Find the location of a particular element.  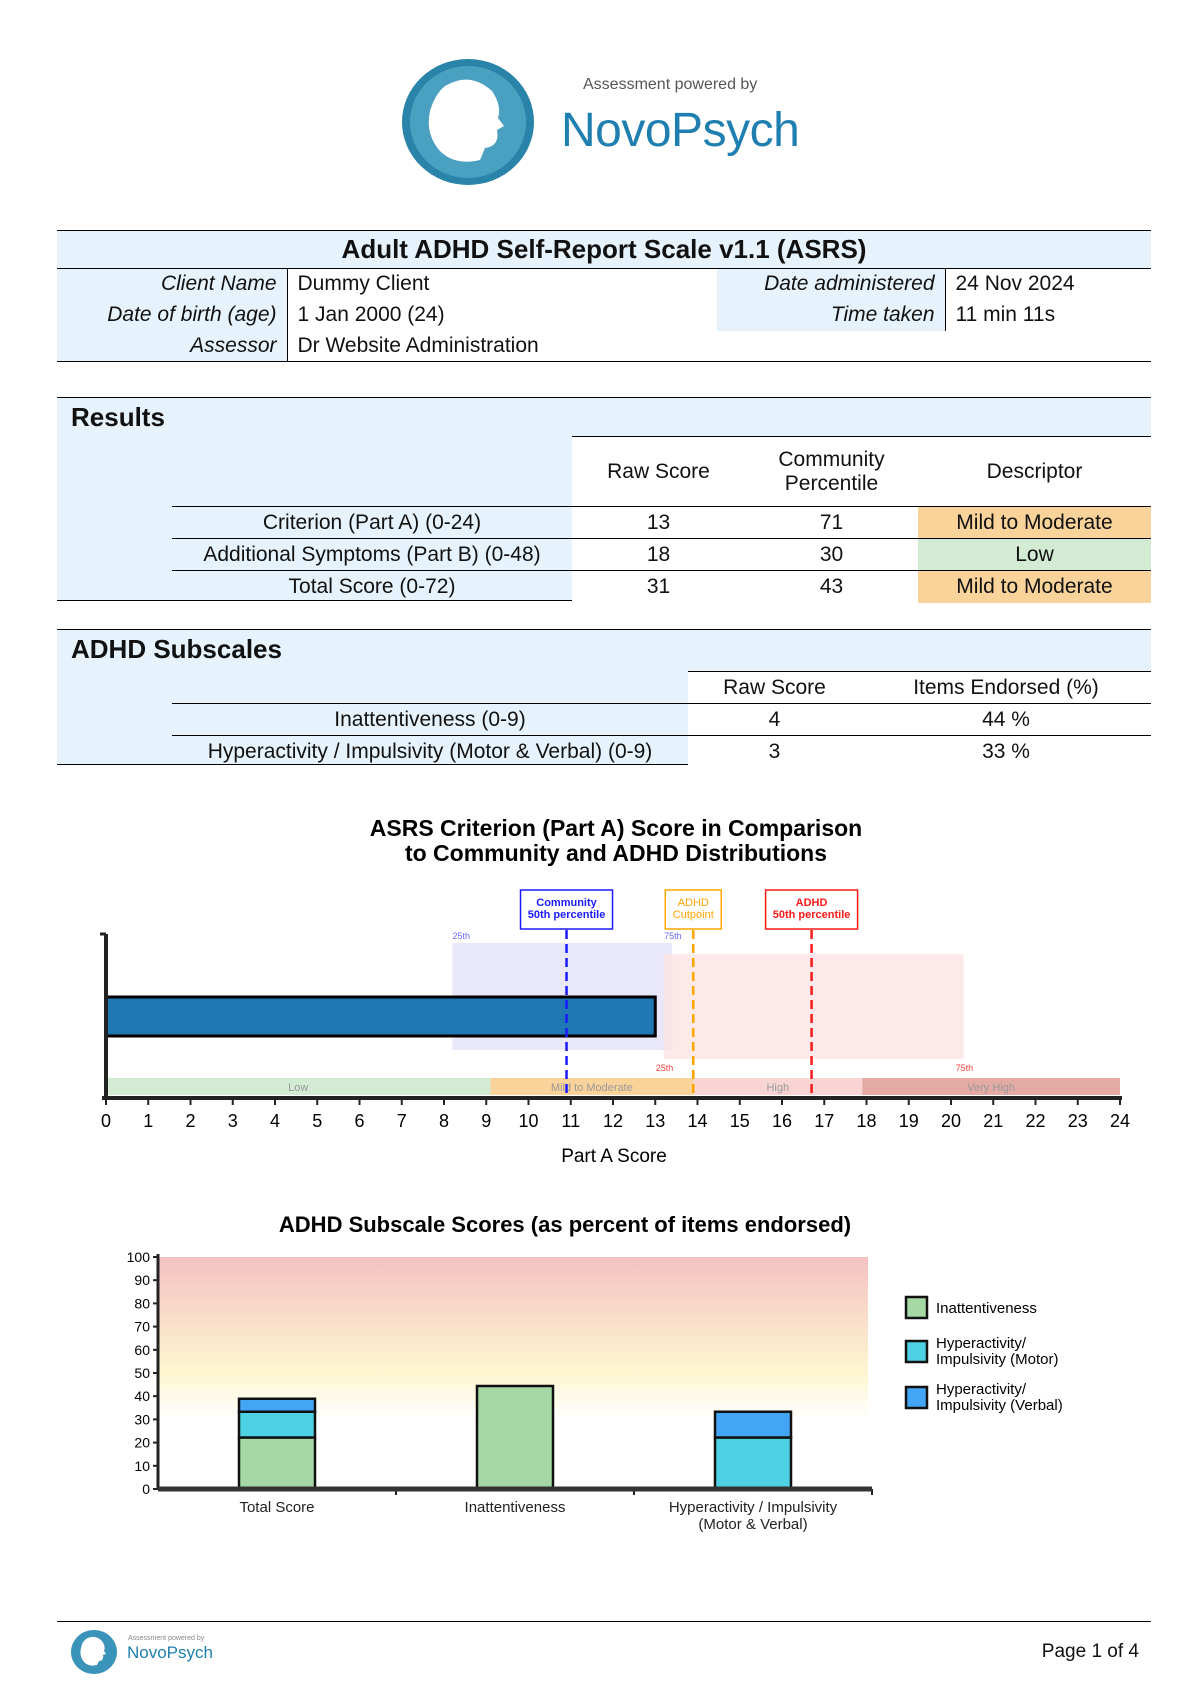

descriptor-band-label: Mild to Moderate is located at coordinates (592, 1088).